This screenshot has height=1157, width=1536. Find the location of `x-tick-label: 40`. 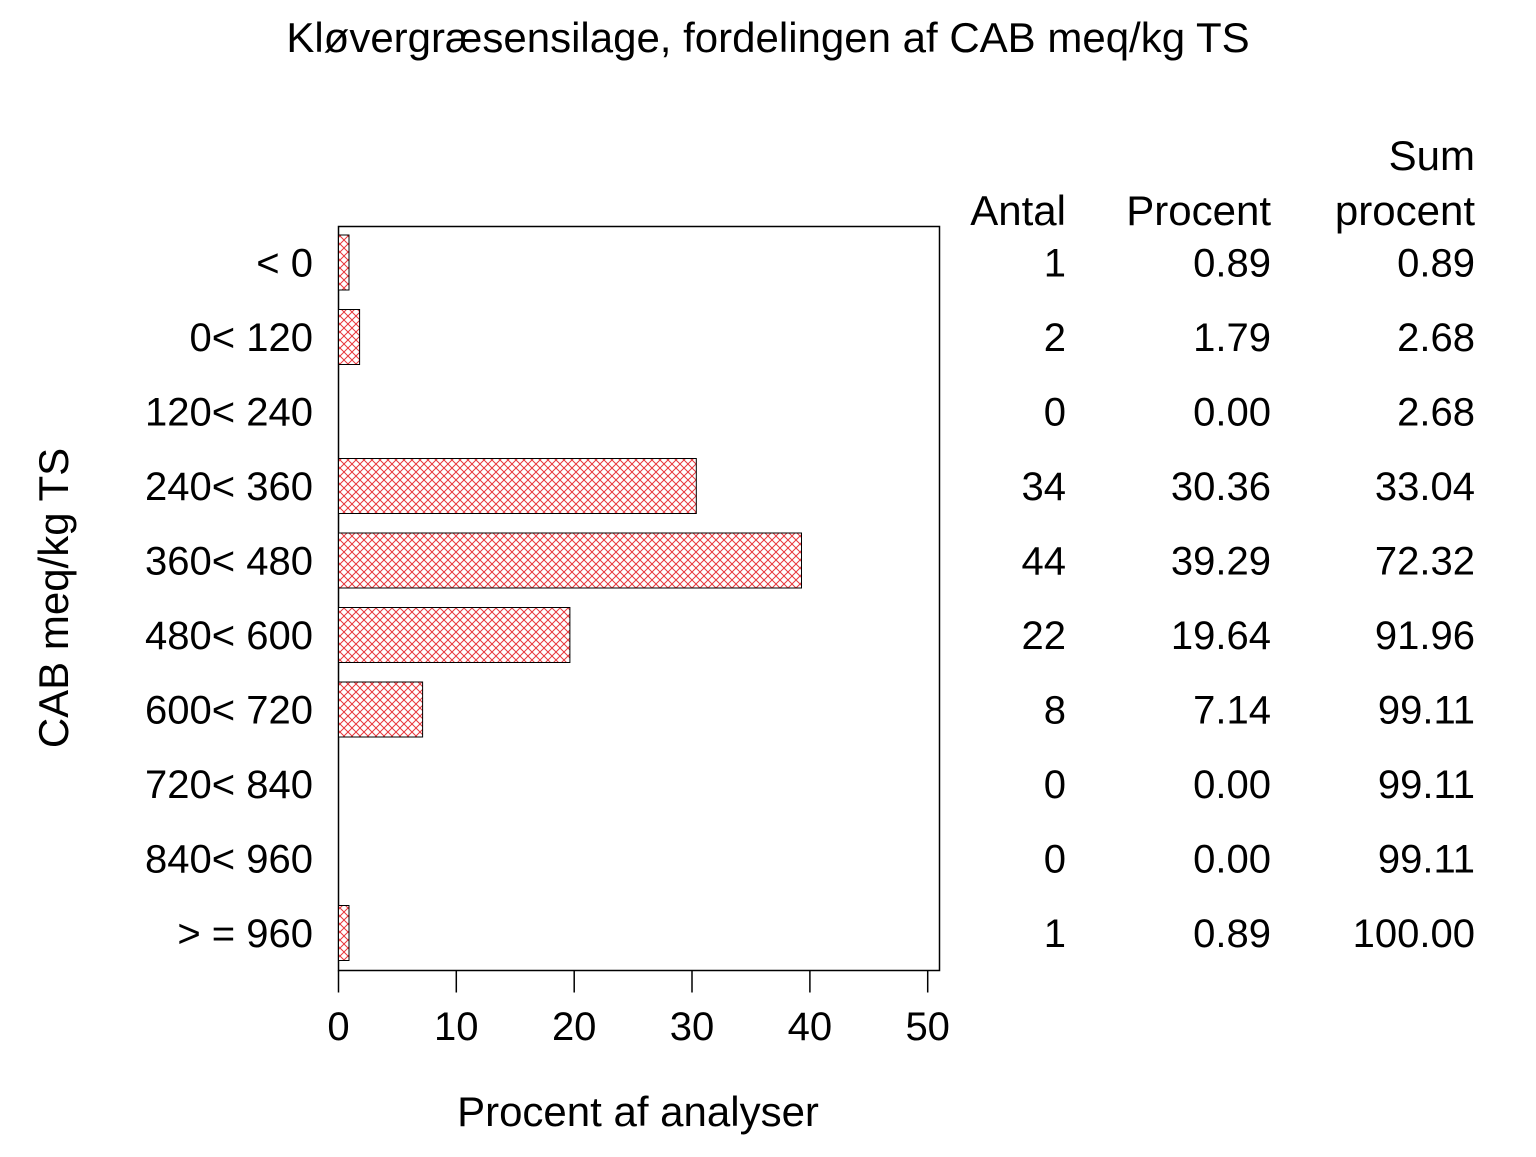

x-tick-label: 40 is located at coordinates (810, 1027).